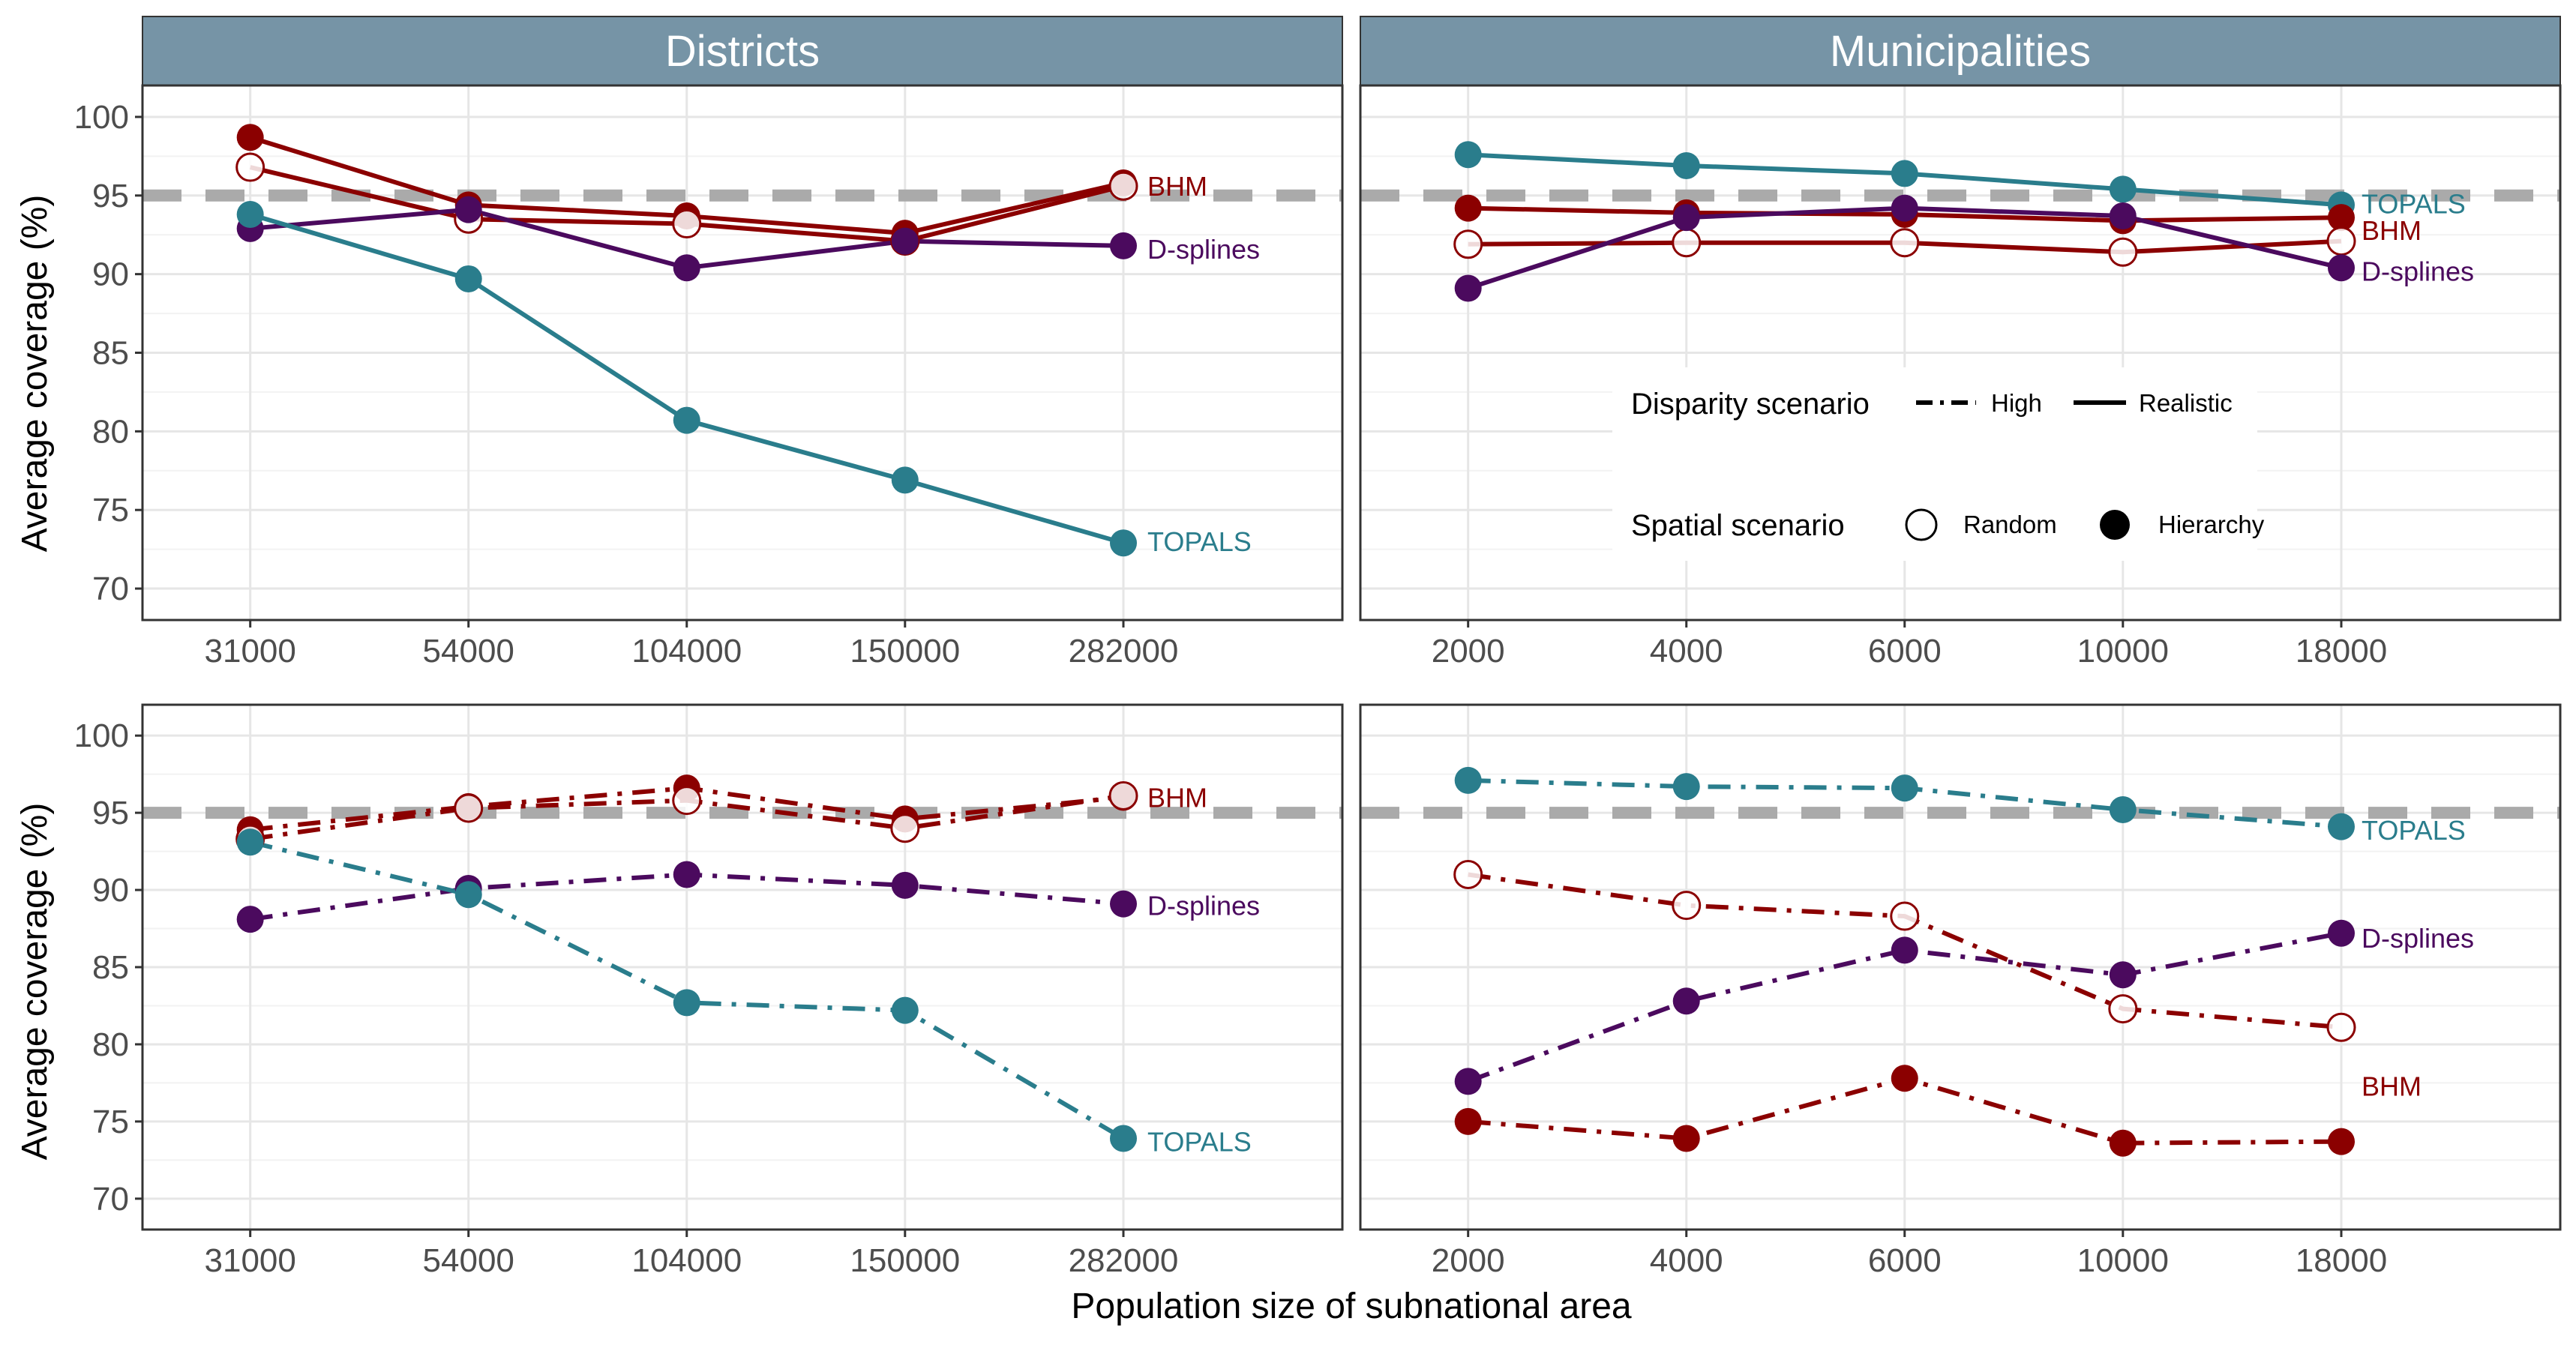 The image size is (2576, 1345). Describe the element at coordinates (35, 374) in the screenshot. I see `y-axis-title-top: Average coverage (%)` at that location.